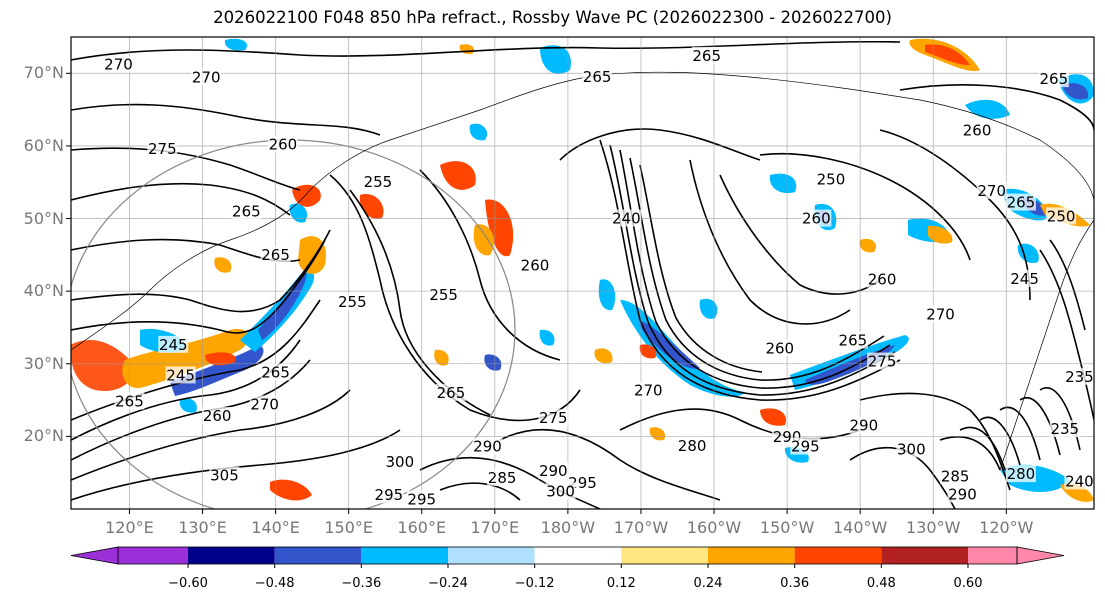 The width and height of the screenshot is (1105, 604). I want to click on lon-label: 180°W, so click(568, 527).